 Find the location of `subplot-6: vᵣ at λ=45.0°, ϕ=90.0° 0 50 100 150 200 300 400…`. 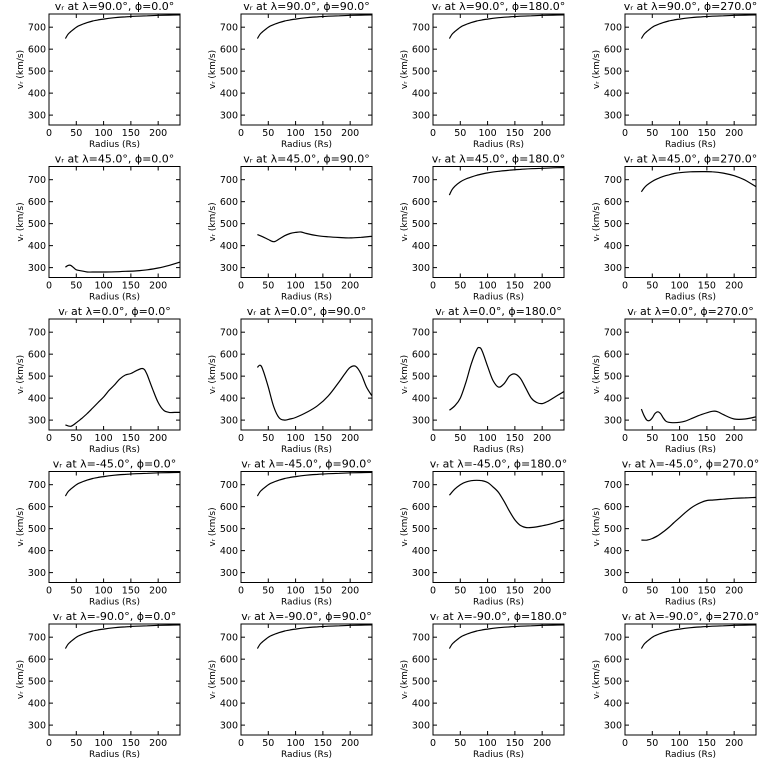

subplot-6: vᵣ at λ=45.0°, ϕ=90.0° 0 50 100 150 200 300 400… is located at coordinates (290, 228).